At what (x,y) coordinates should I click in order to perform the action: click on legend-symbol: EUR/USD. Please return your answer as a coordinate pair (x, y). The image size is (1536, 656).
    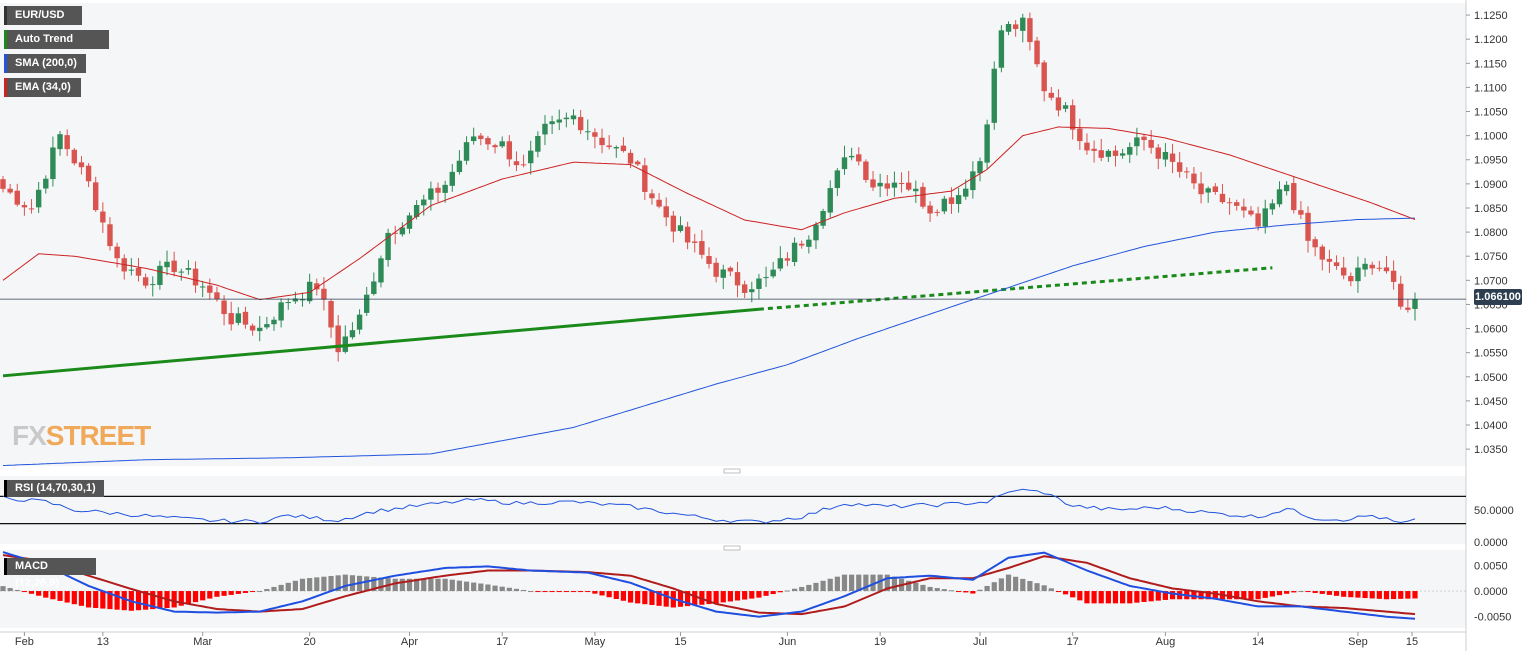
    Looking at the image, I should click on (43, 15).